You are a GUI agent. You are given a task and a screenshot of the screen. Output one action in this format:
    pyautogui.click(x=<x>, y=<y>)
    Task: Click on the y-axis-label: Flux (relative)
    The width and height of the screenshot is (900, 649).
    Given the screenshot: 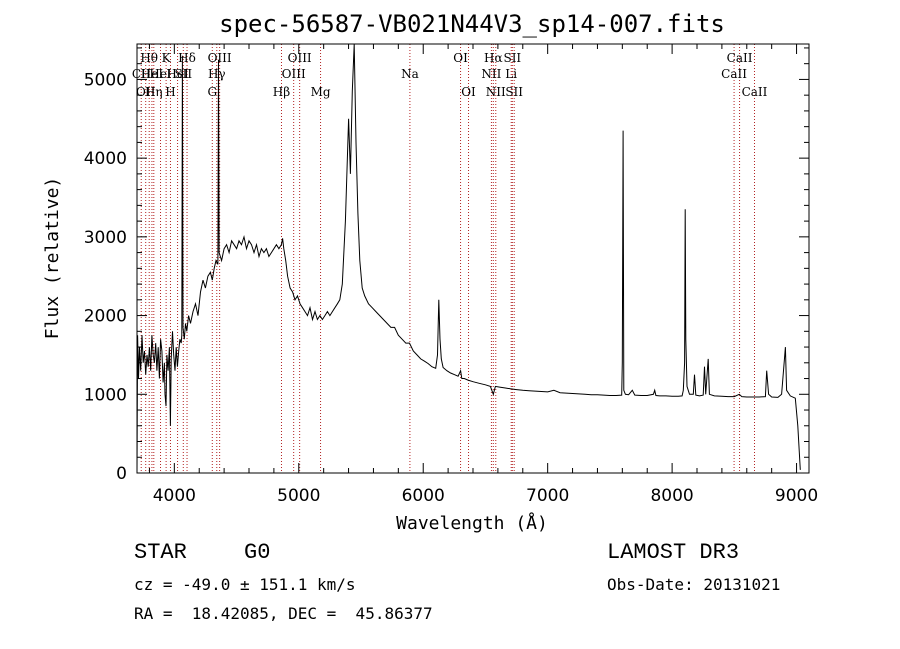 What is the action you would take?
    pyautogui.click(x=52, y=258)
    